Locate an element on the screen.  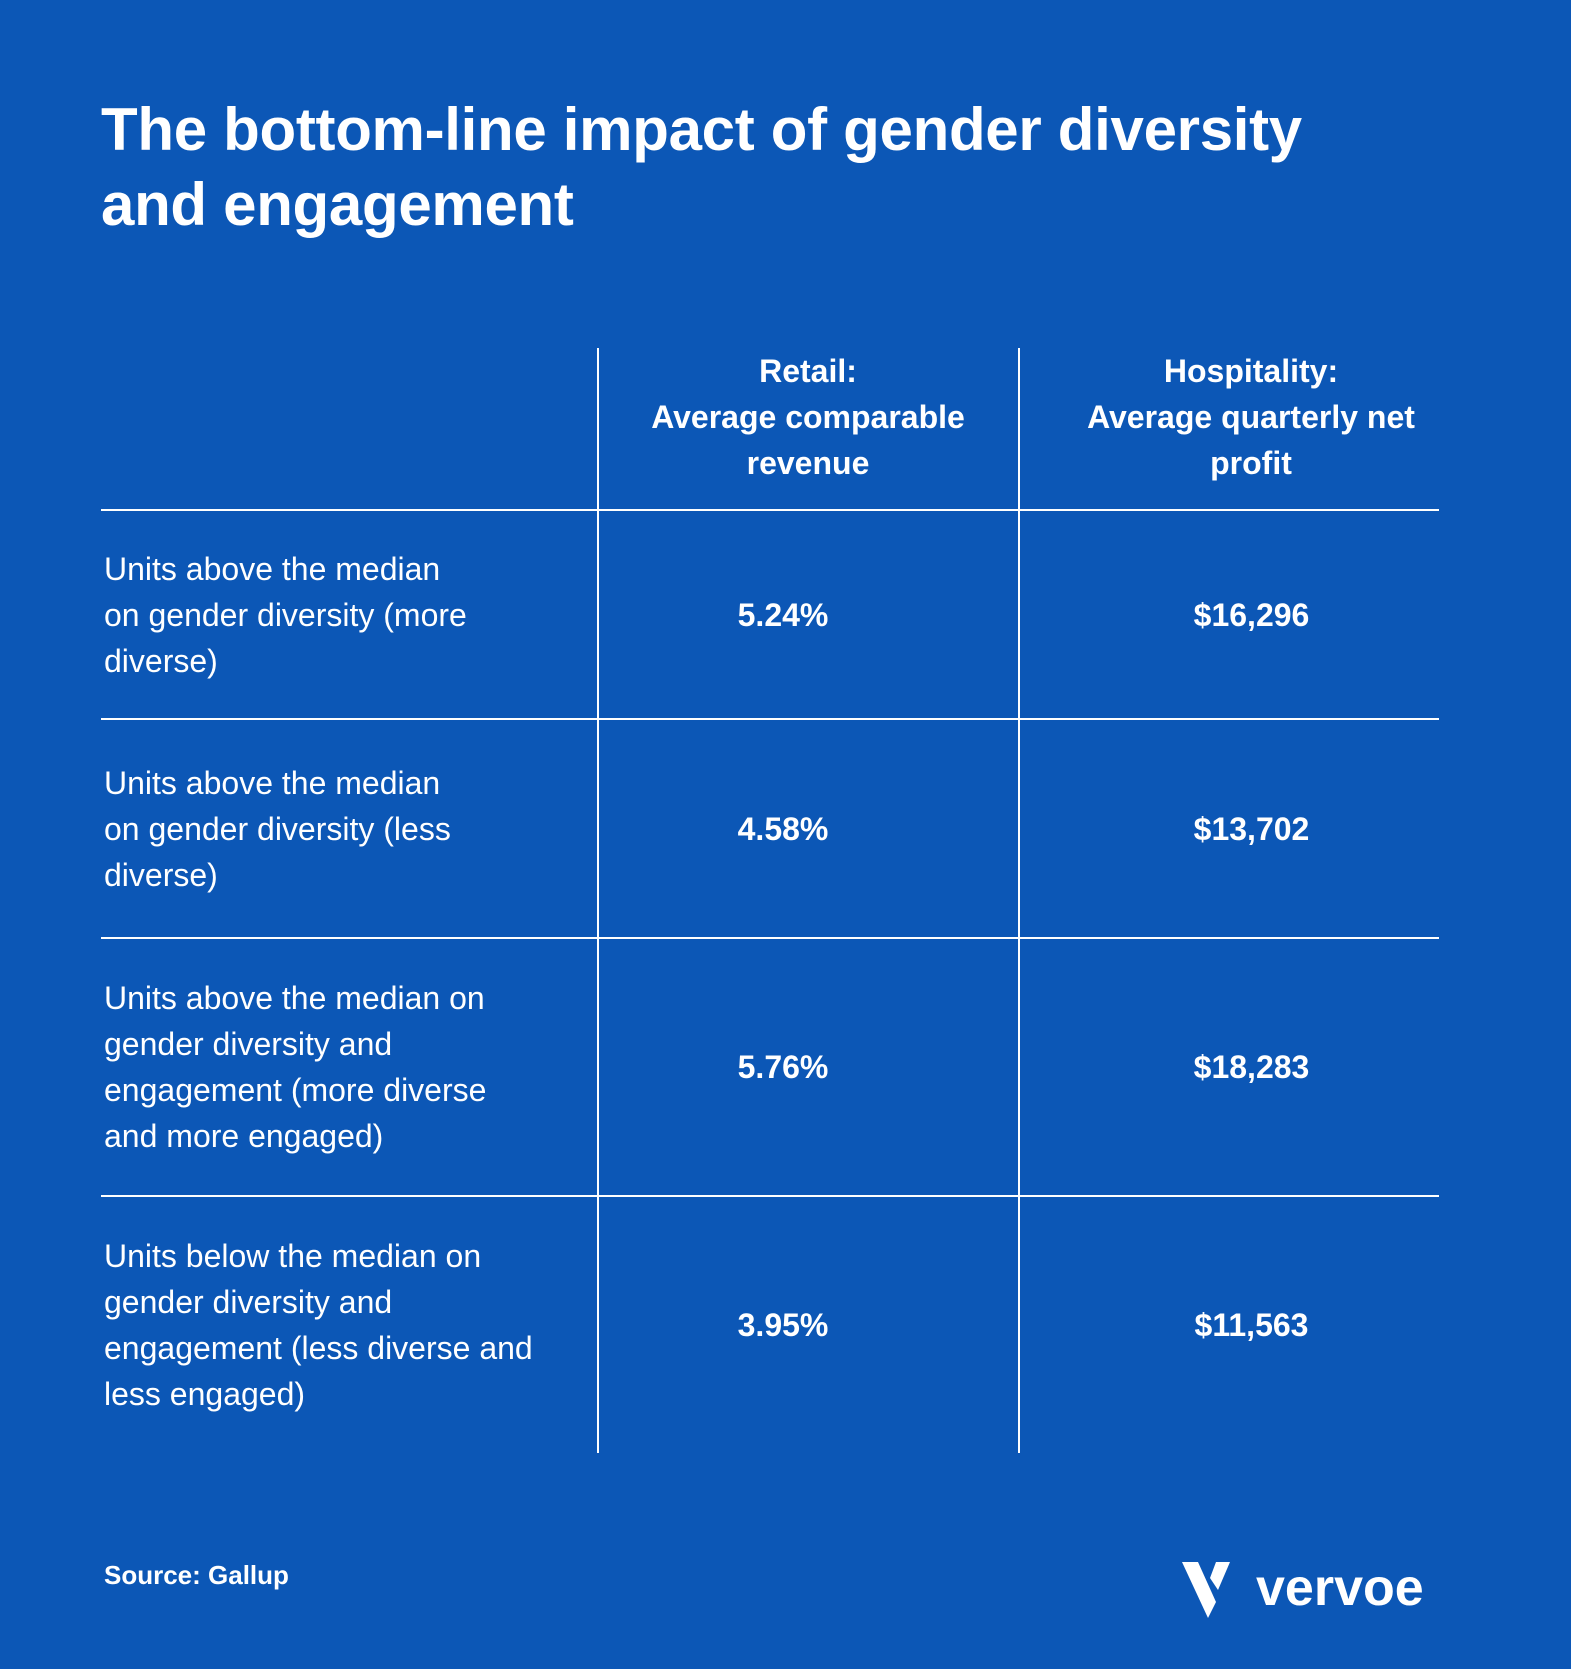
vervoe-v-icon is located at coordinates (1206, 1590).